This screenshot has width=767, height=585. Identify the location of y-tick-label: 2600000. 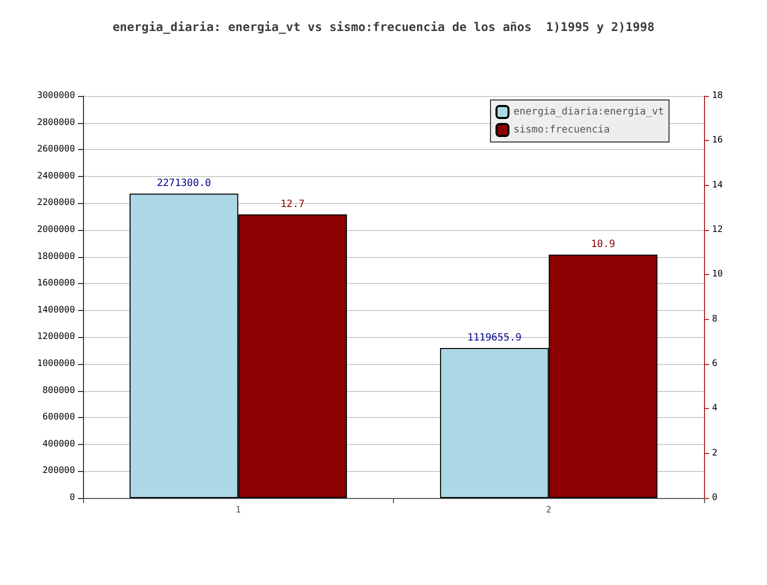
(56, 149).